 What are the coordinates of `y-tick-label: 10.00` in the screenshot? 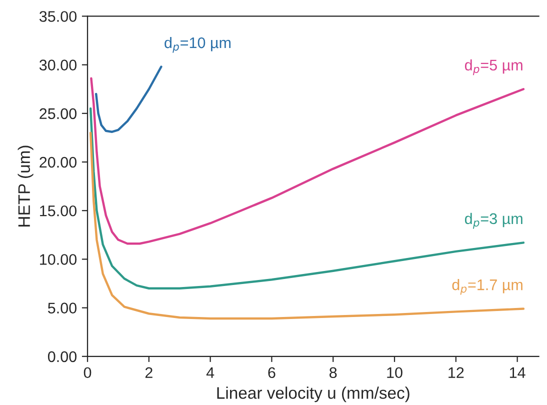 It's located at (58, 259).